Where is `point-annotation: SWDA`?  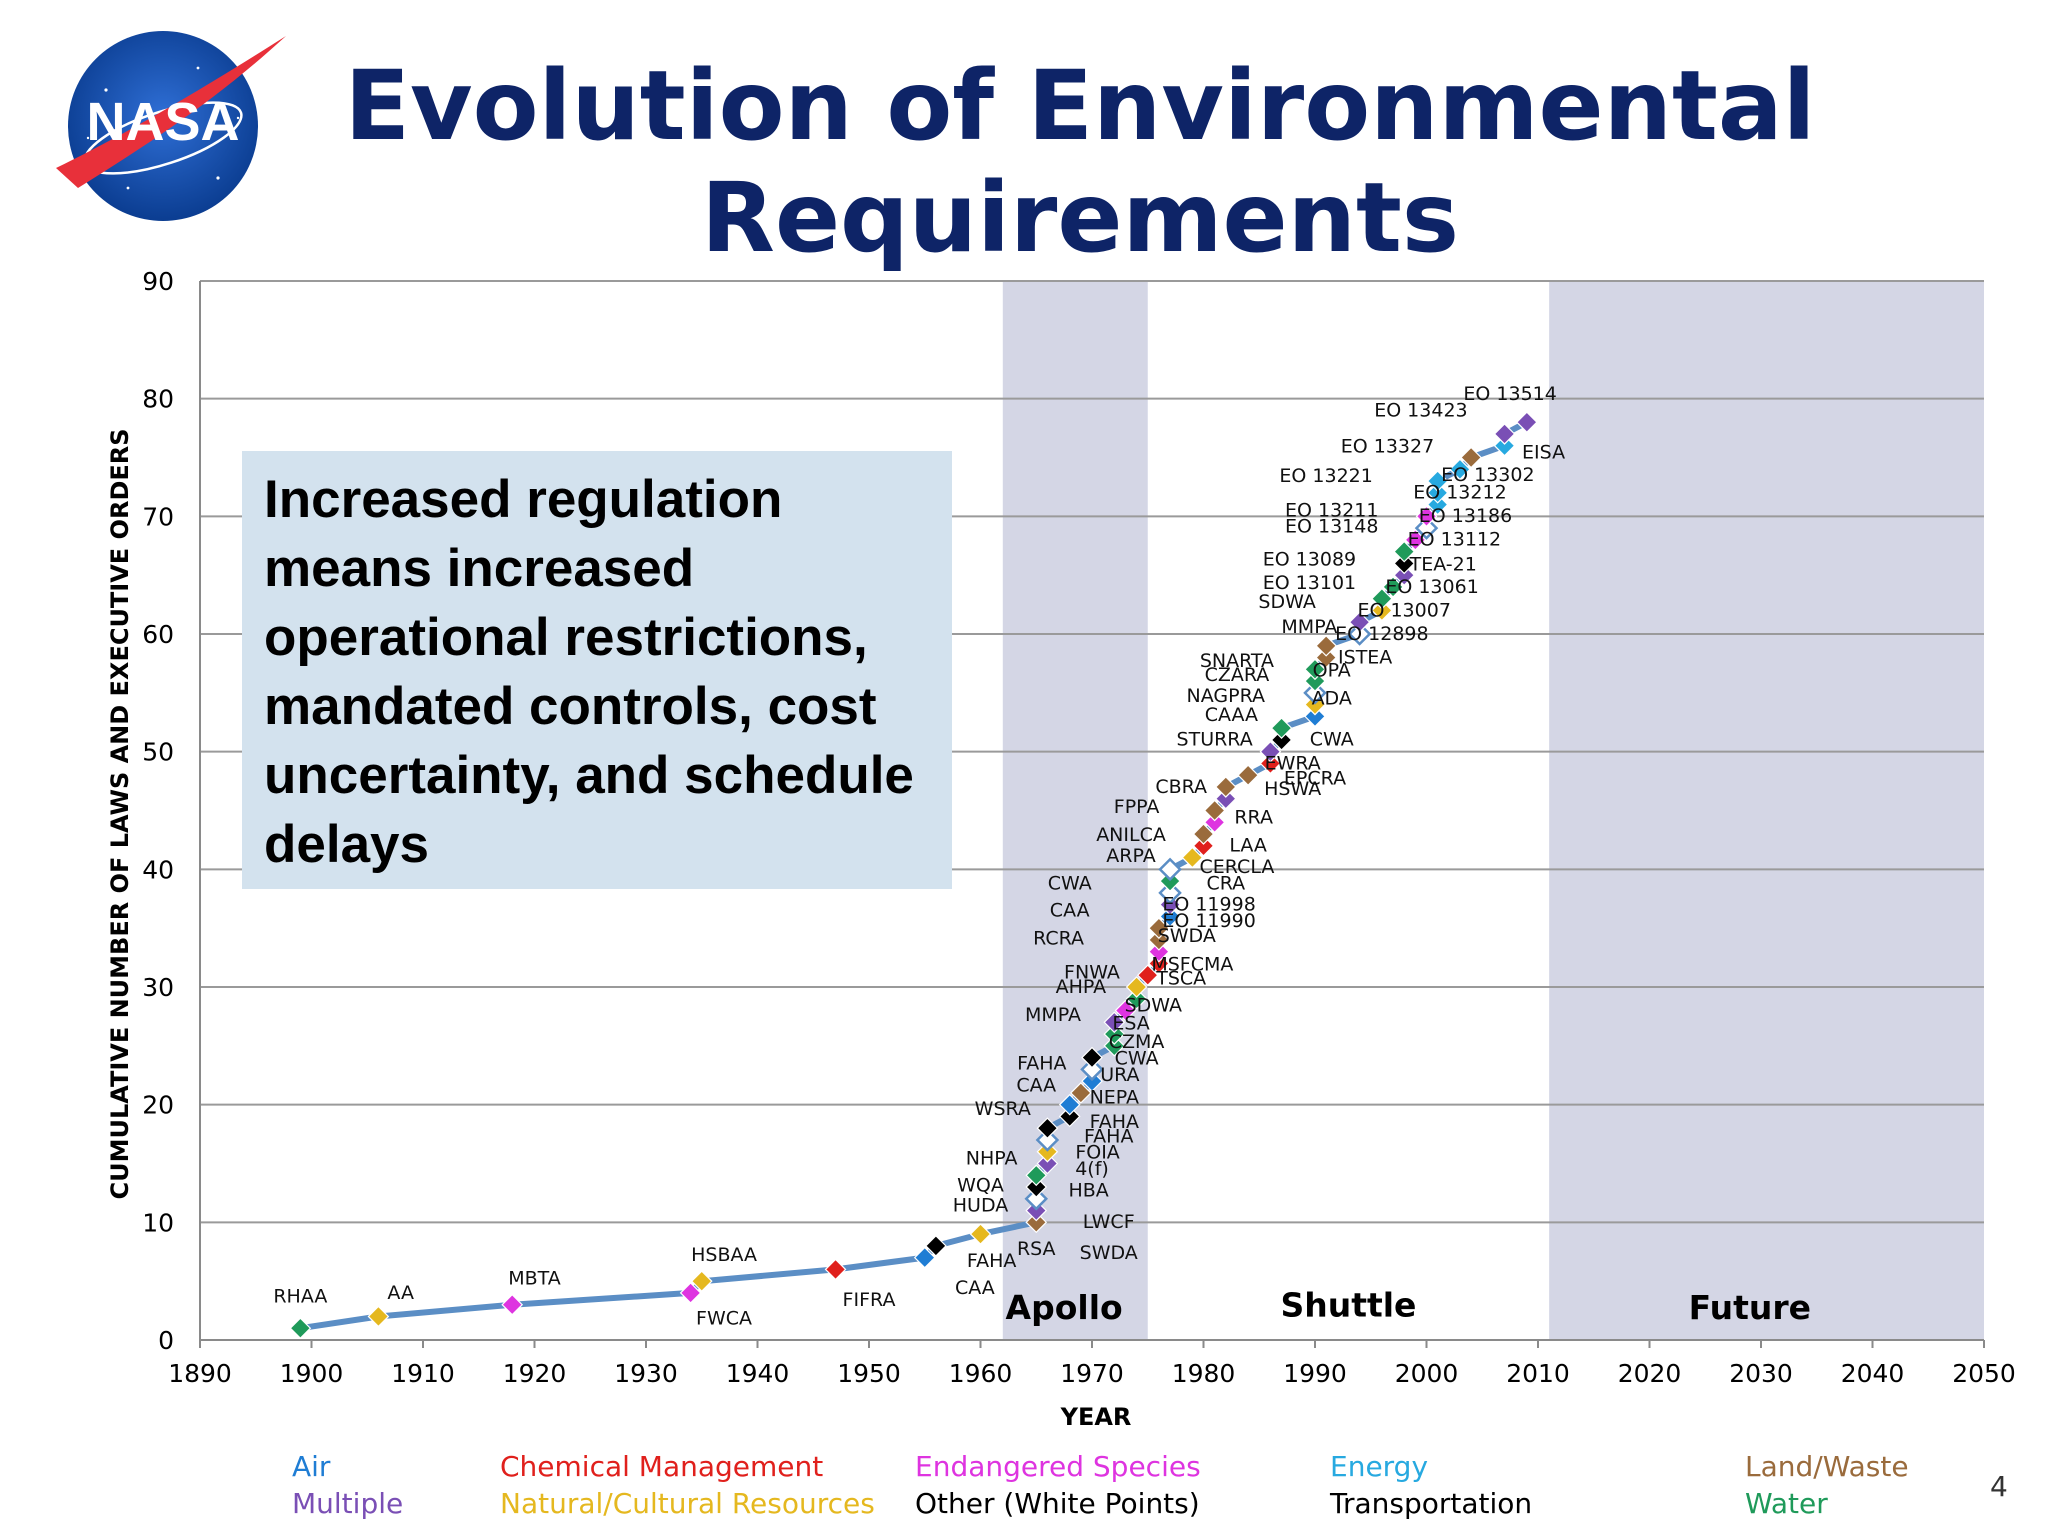 point-annotation: SWDA is located at coordinates (1187, 936).